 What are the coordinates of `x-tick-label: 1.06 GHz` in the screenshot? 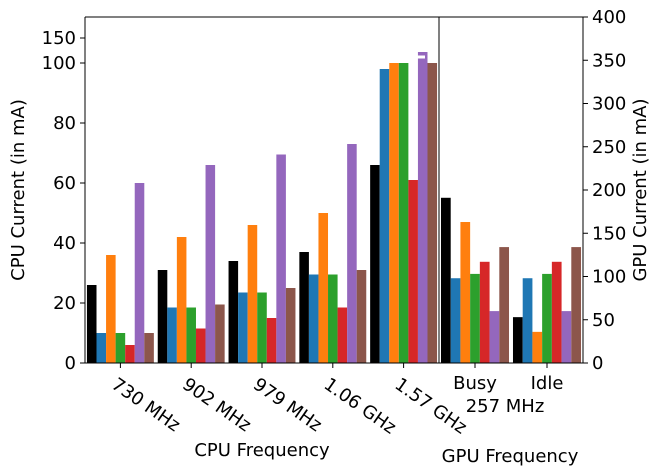 It's located at (360, 406).